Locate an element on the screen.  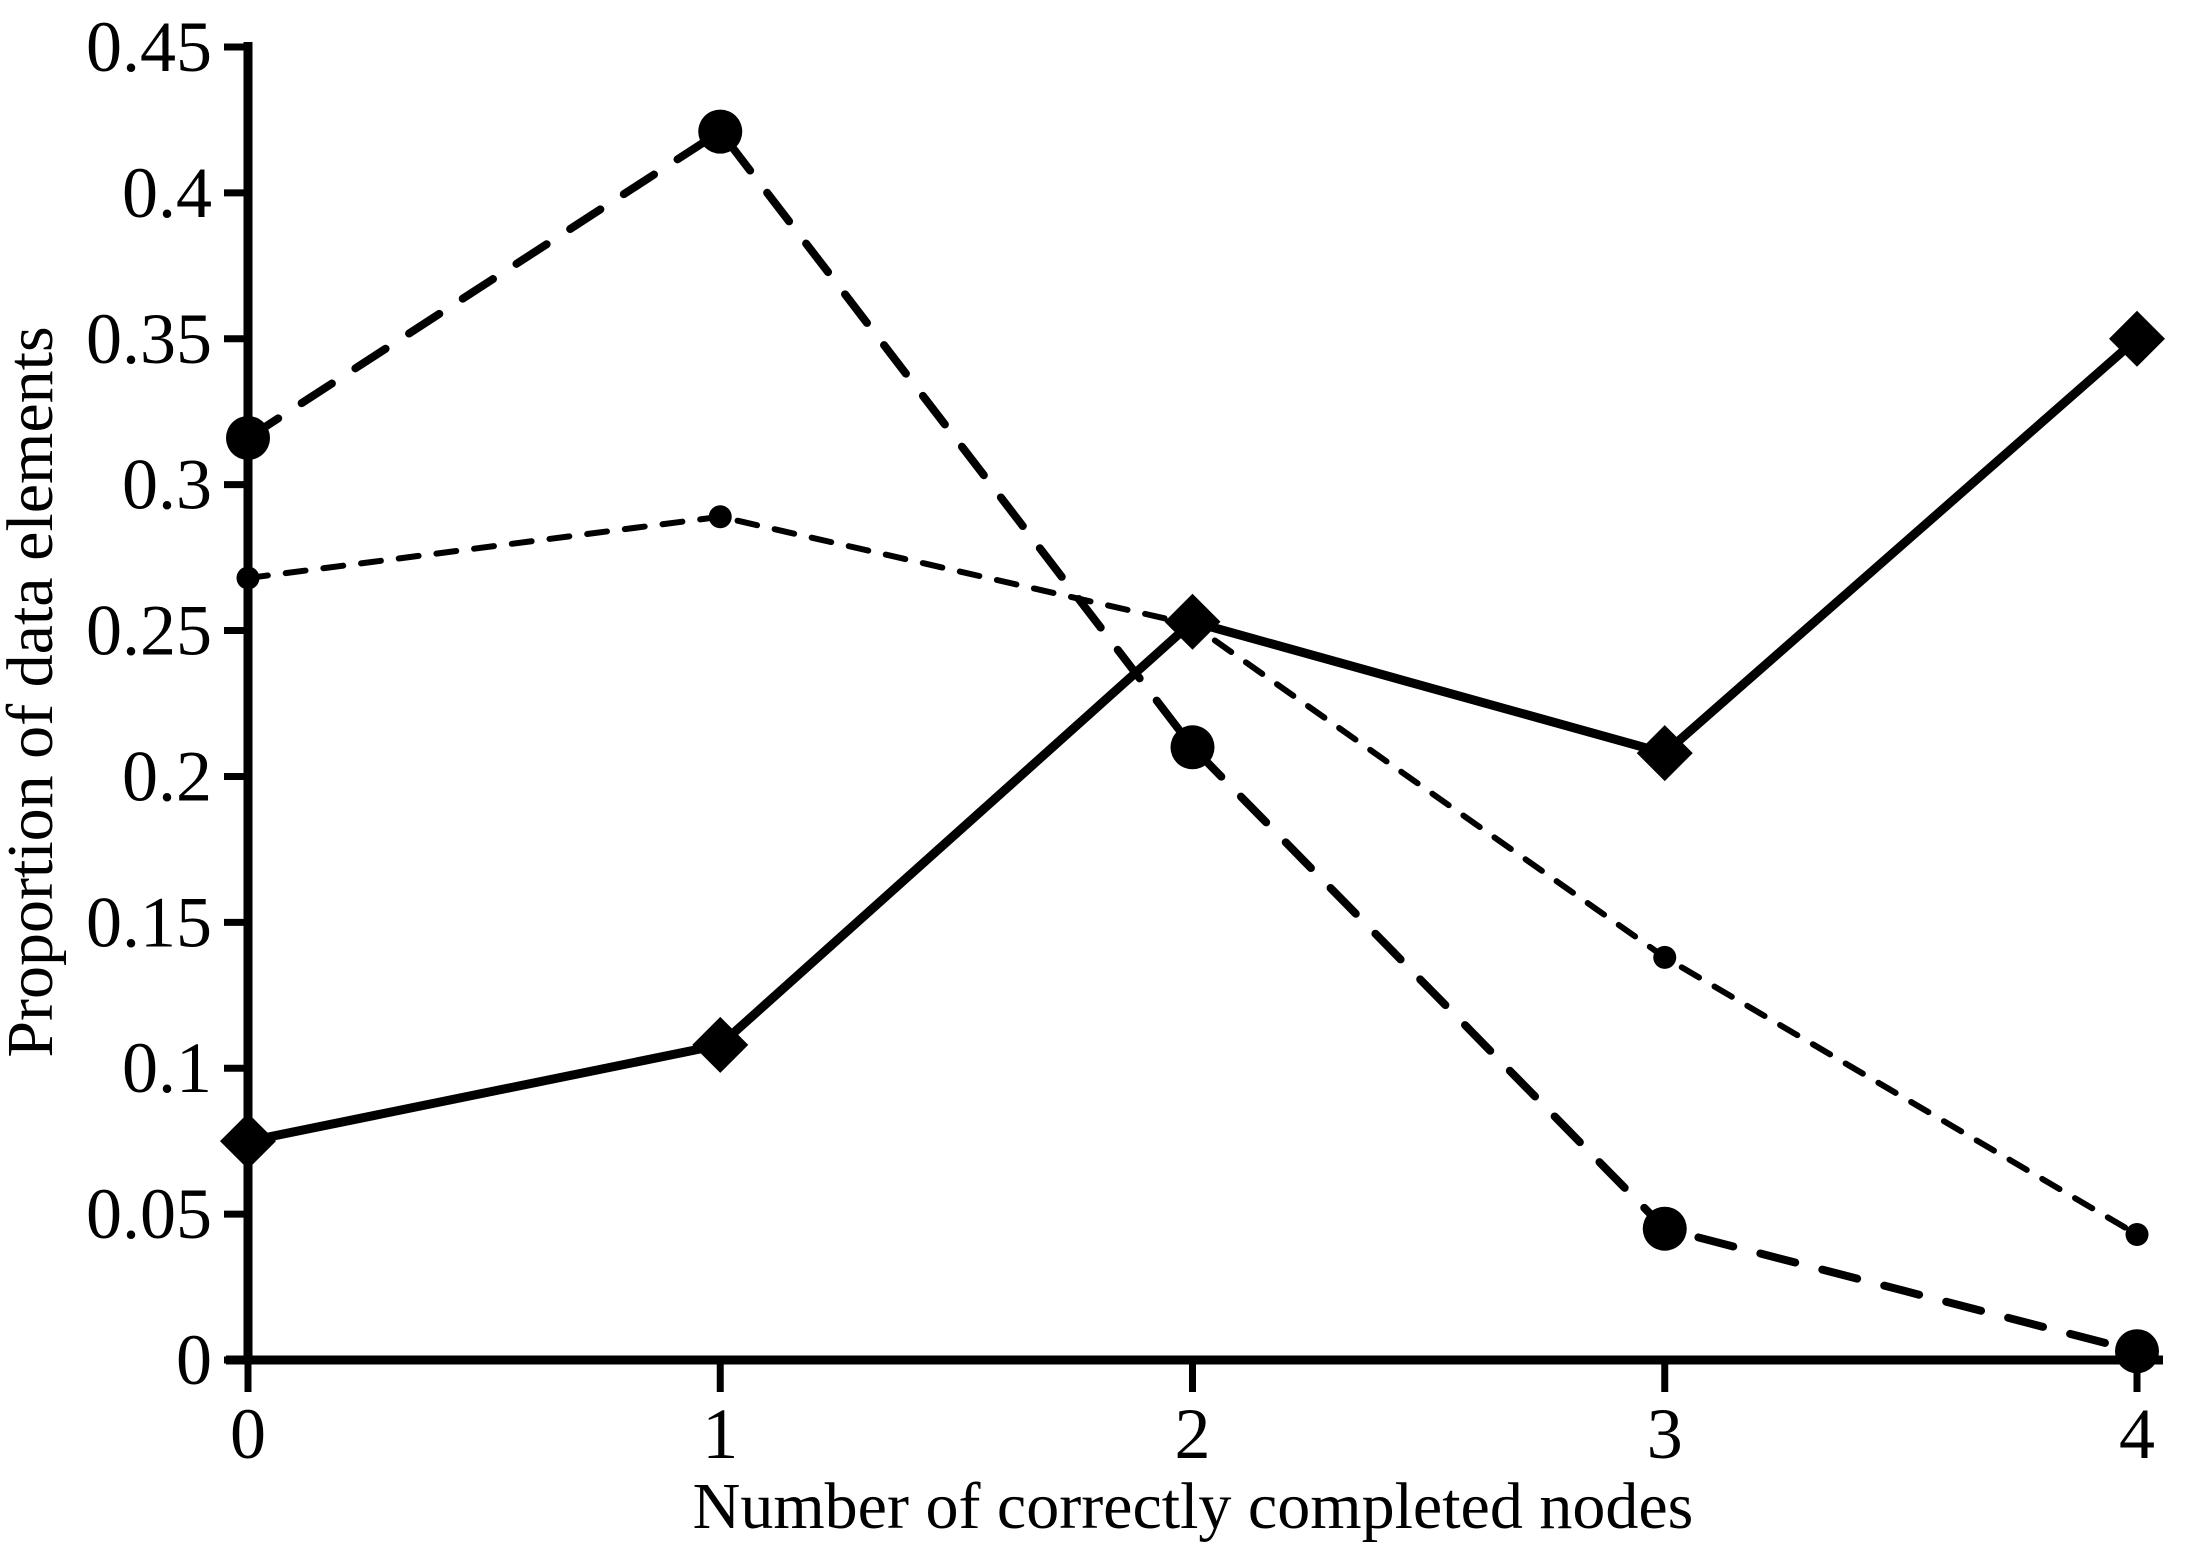
x-axis-title: Number of correctly completed nodes is located at coordinates (1193, 1506).